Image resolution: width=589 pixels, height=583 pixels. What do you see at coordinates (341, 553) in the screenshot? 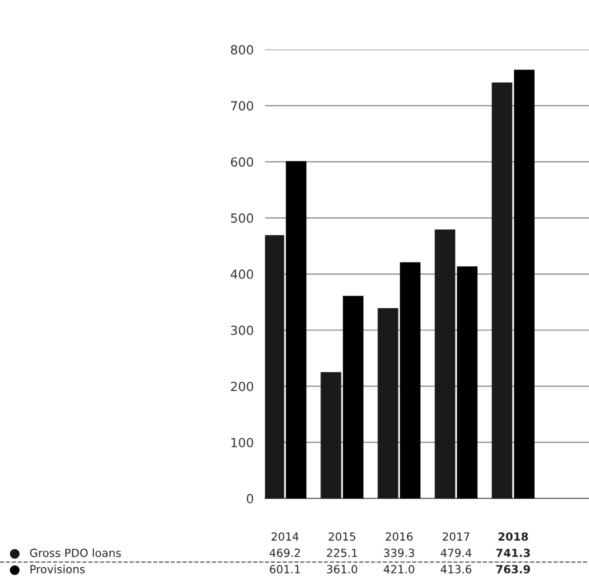
I see `data-label: 225.1` at bounding box center [341, 553].